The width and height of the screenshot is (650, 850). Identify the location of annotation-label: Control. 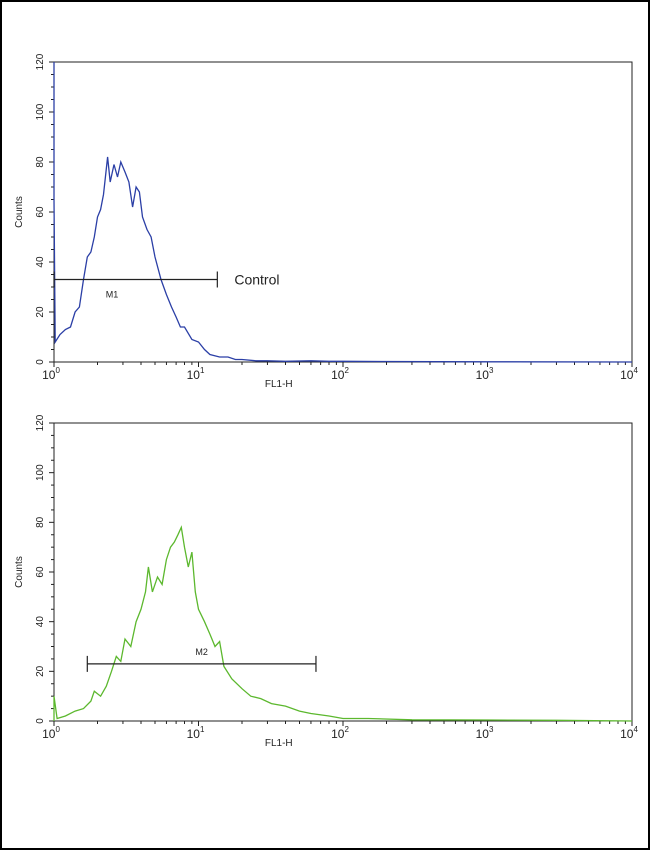
(256, 280).